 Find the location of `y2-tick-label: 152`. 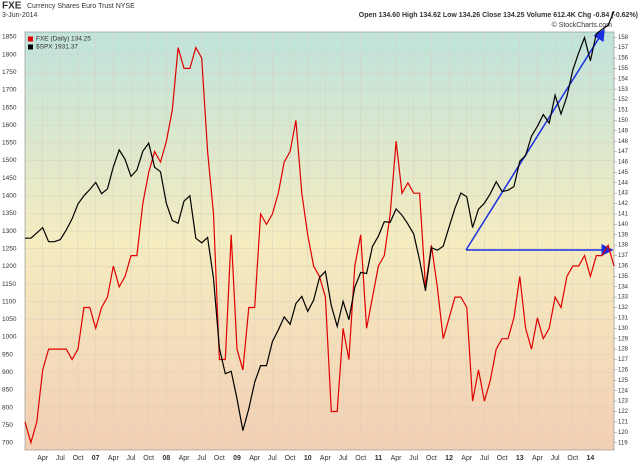

y2-tick-label: 152 is located at coordinates (623, 100).